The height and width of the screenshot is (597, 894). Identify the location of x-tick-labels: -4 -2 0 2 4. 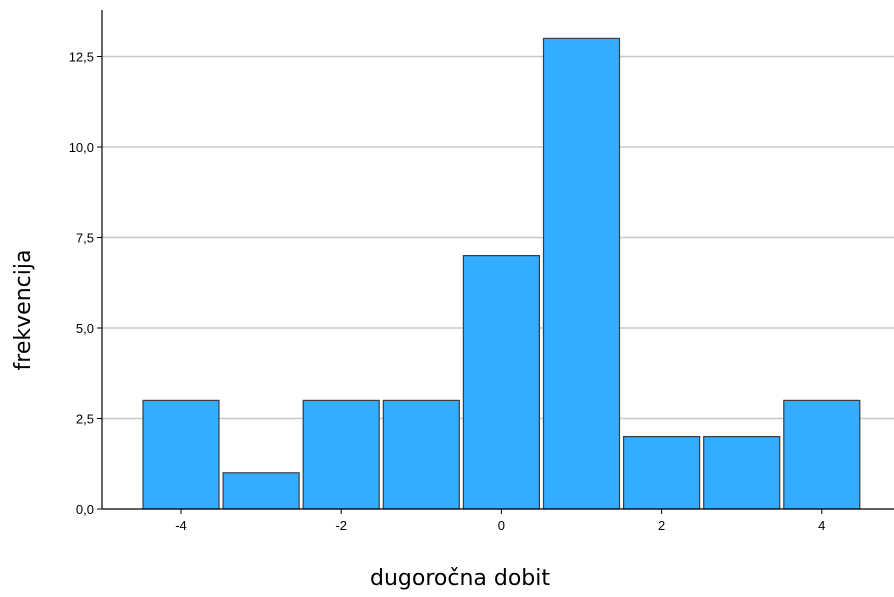
(500, 521).